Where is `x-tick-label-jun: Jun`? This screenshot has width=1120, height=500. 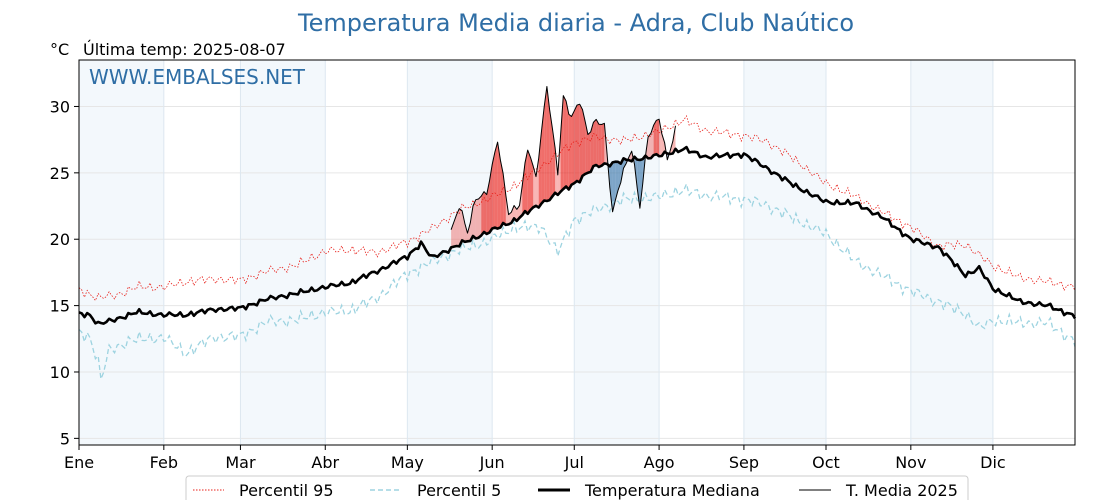
x-tick-label-jun: Jun is located at coordinates (492, 462).